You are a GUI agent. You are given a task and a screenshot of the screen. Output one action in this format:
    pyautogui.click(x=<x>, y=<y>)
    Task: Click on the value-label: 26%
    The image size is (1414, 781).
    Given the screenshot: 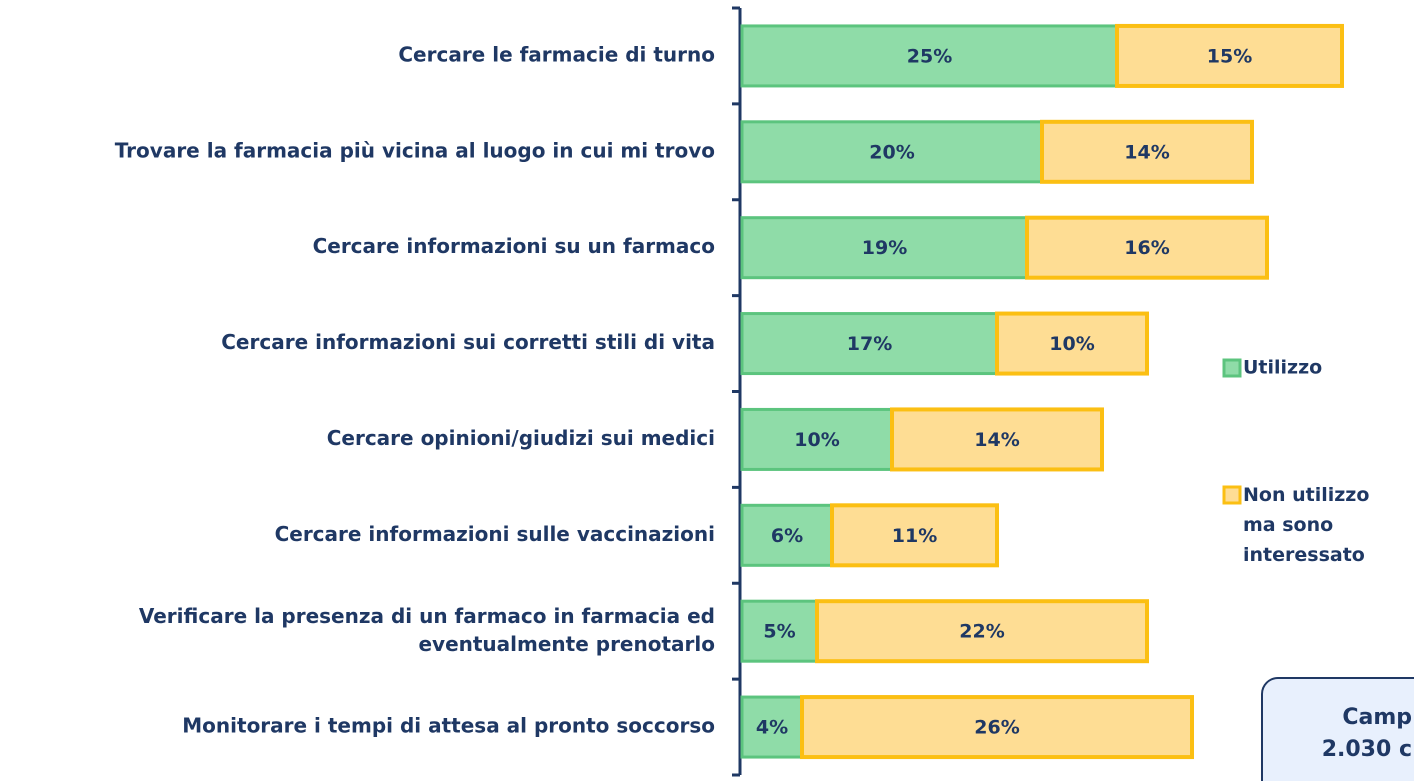 What is the action you would take?
    pyautogui.click(x=996, y=728)
    